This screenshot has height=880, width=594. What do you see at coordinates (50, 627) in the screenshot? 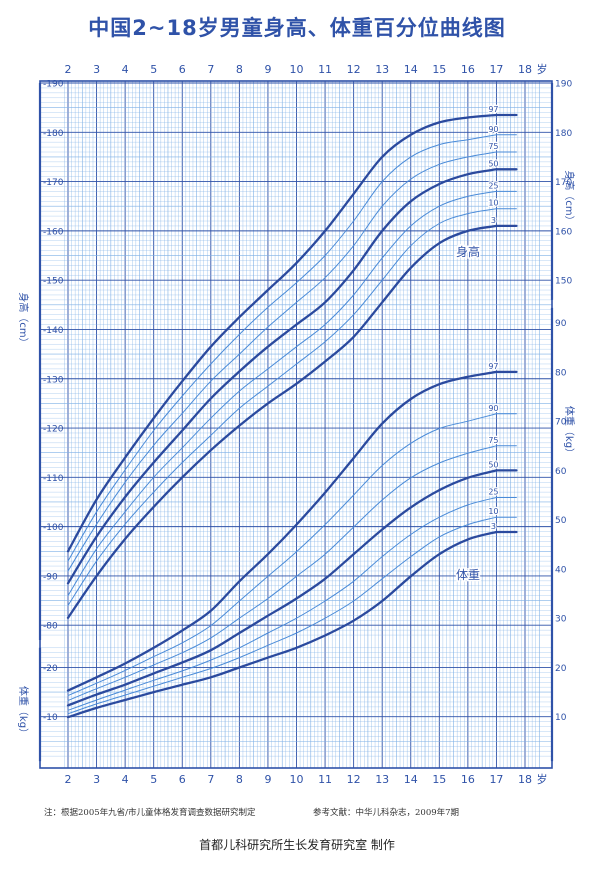
I see `height-tick-label-left: -80` at bounding box center [50, 627].